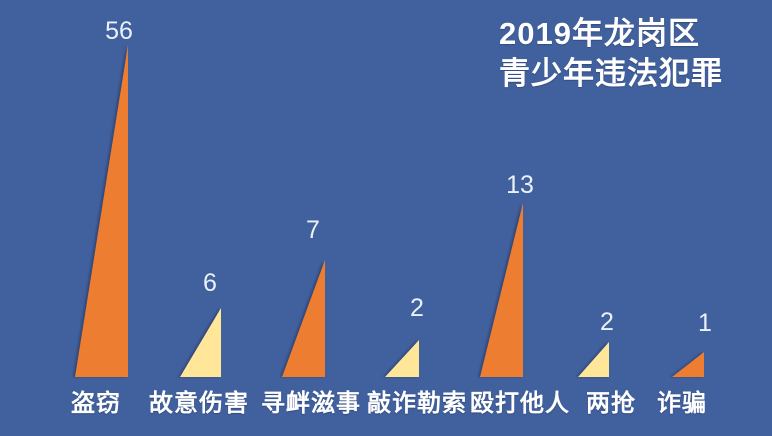 The height and width of the screenshot is (436, 772). What do you see at coordinates (607, 322) in the screenshot?
I see `value-label-5: 2` at bounding box center [607, 322].